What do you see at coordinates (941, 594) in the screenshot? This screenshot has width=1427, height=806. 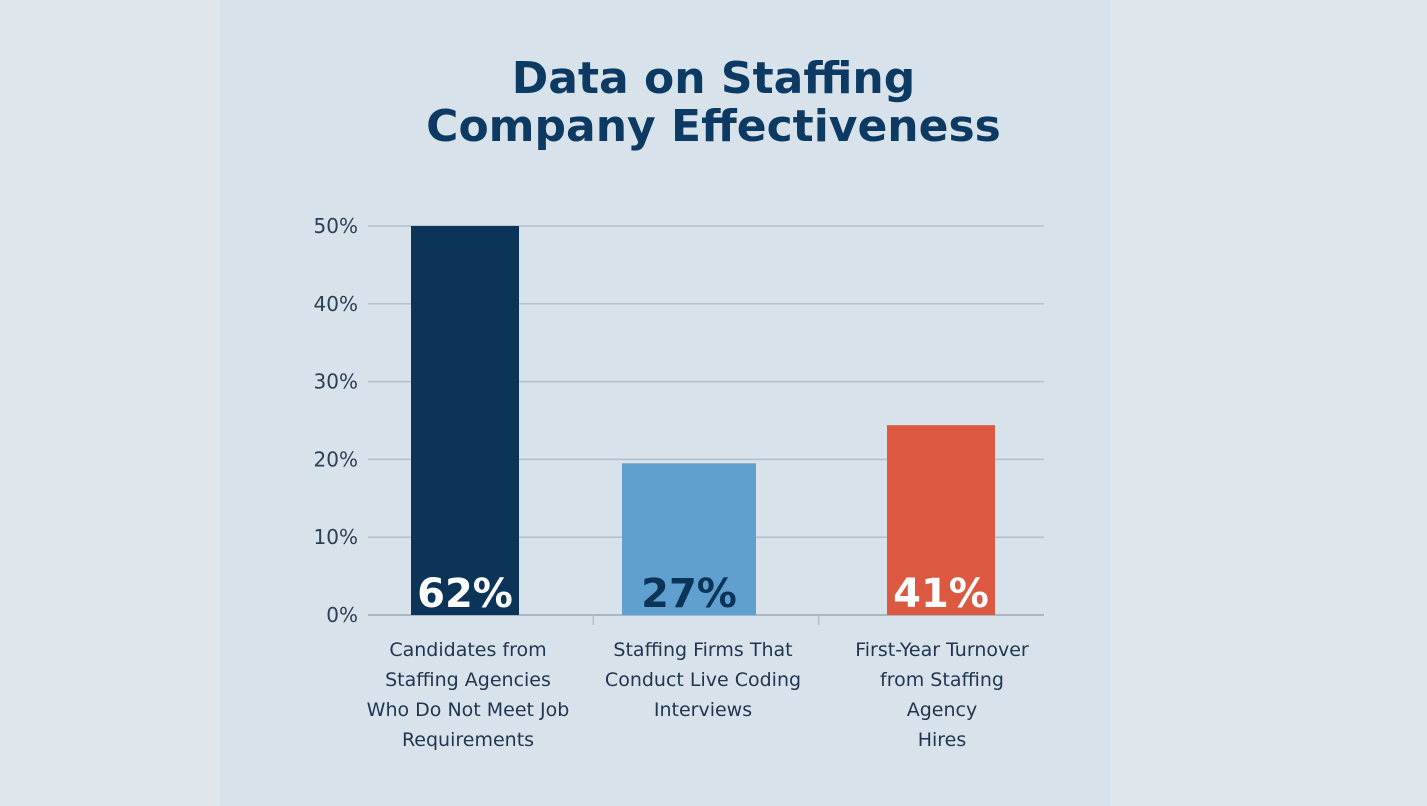 I see `data-label: 41%` at bounding box center [941, 594].